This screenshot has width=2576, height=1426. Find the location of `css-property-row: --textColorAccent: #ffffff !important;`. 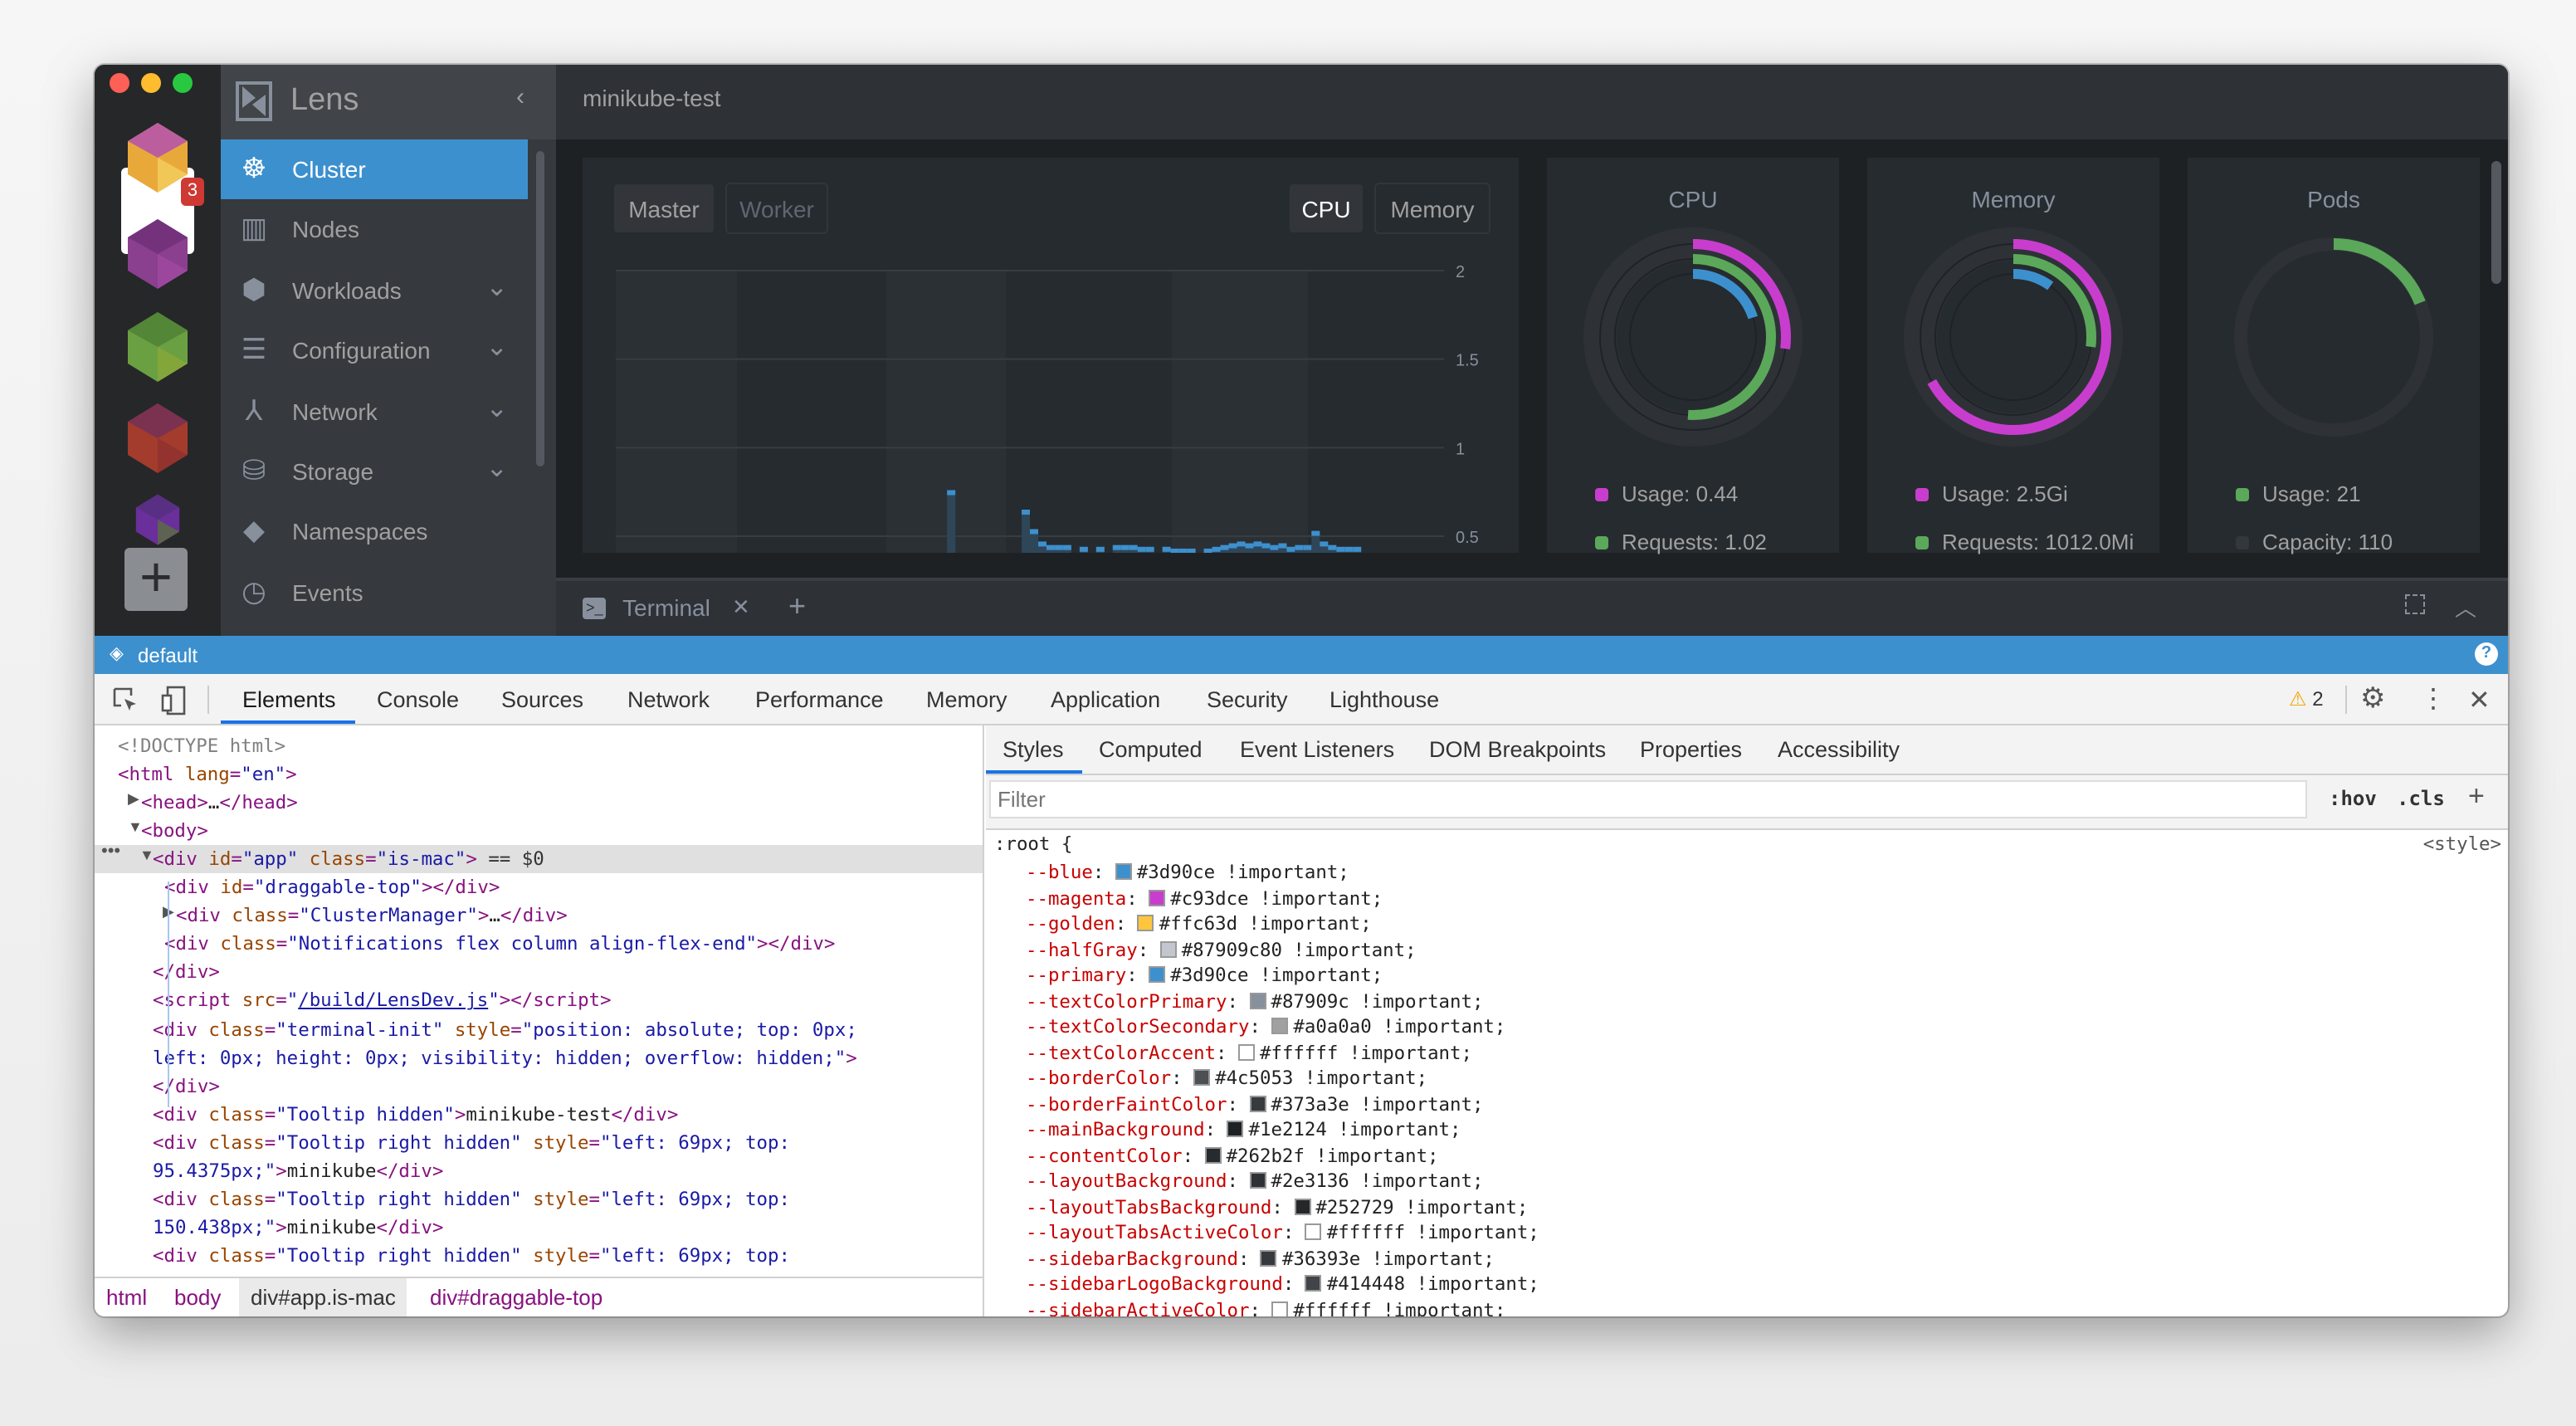

css-property-row: --textColorAccent: #ffffff !important; is located at coordinates (1249, 1053).